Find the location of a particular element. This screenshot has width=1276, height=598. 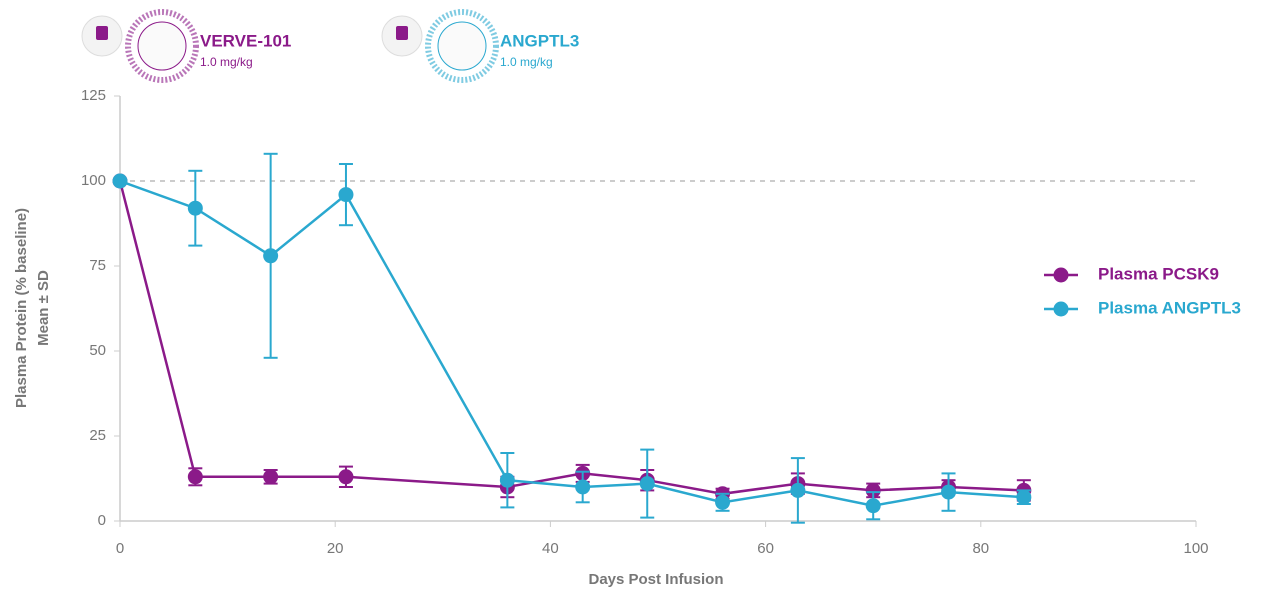

legend-label: Plasma ANGPTL3 is located at coordinates (1169, 307).